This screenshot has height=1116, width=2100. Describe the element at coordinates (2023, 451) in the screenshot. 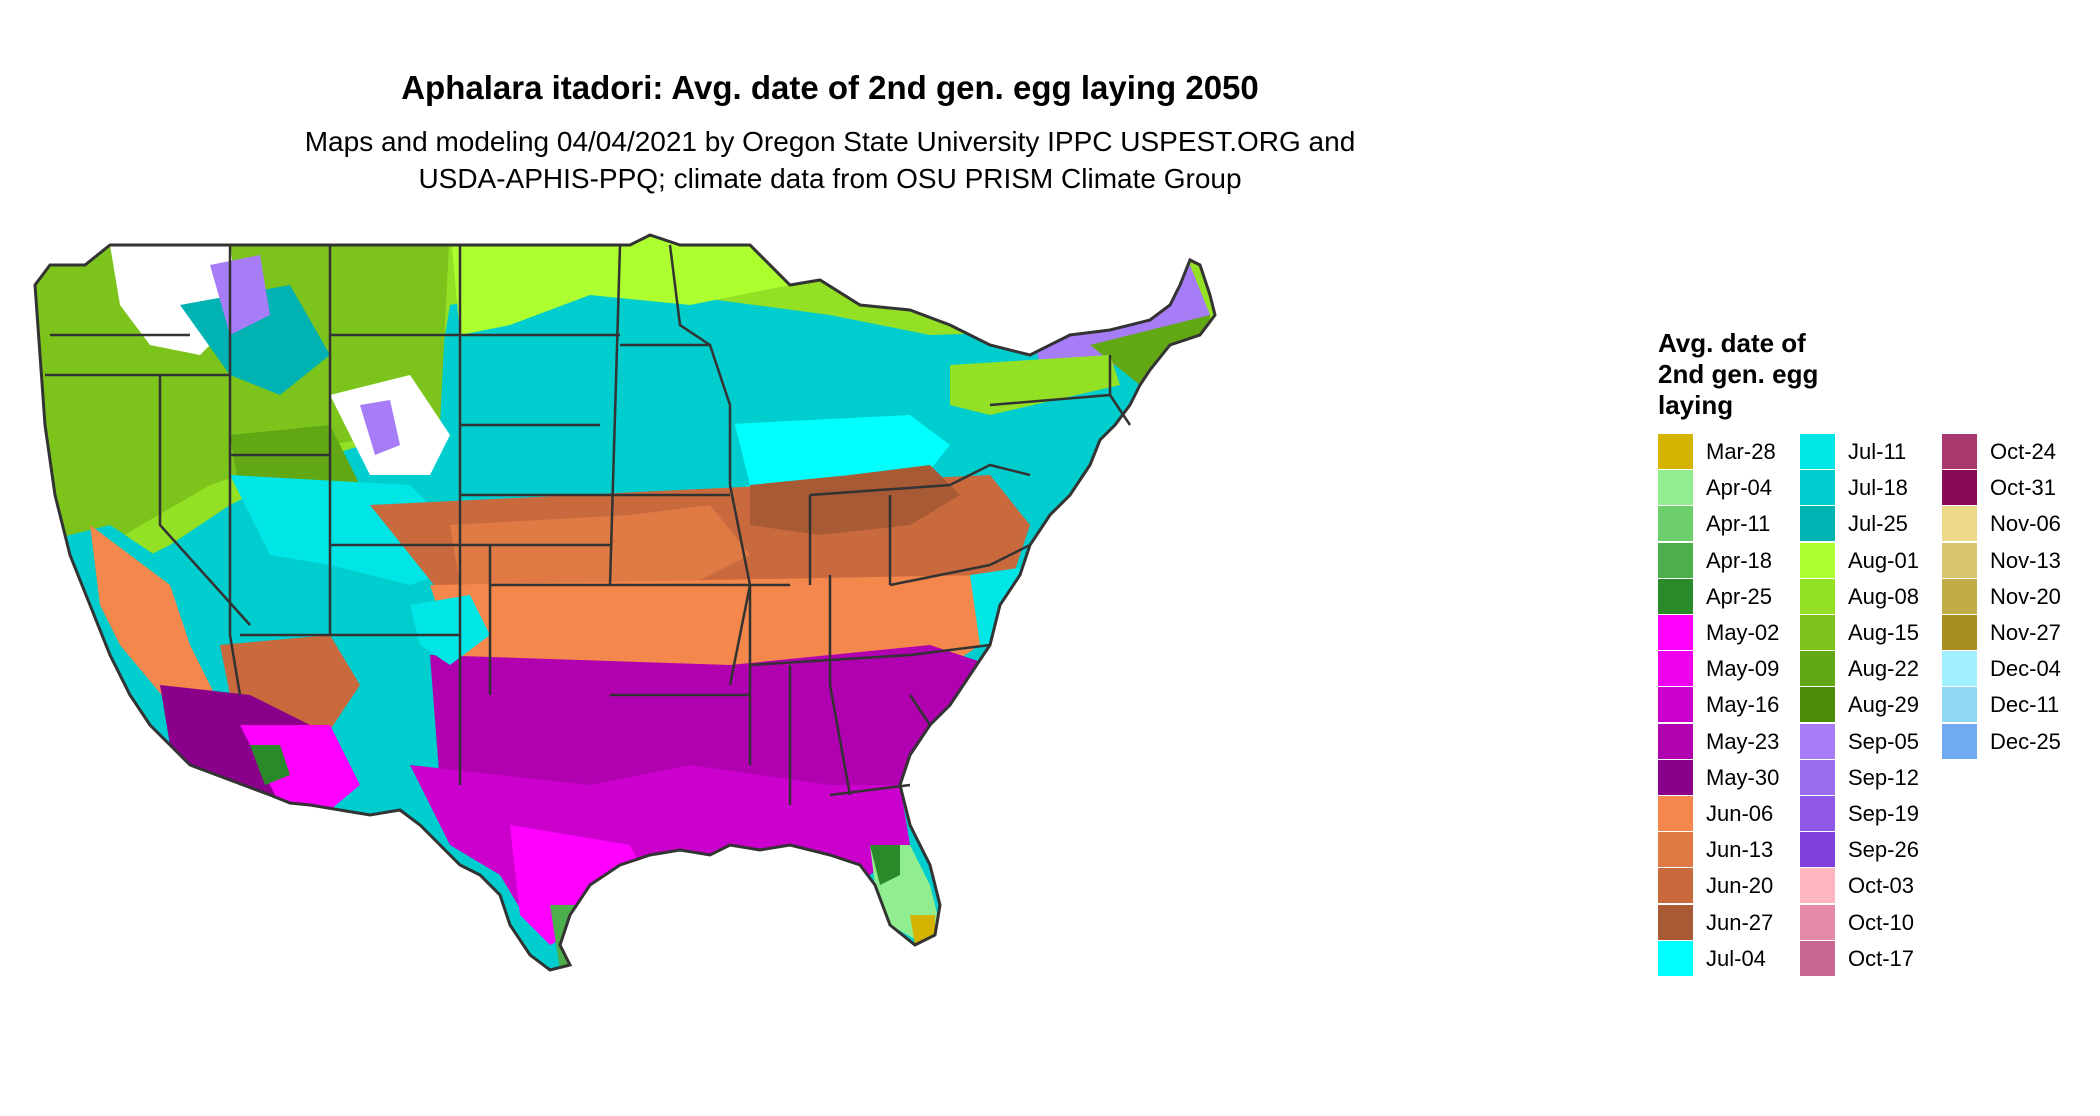

I see `legend-label: Oct-24` at that location.